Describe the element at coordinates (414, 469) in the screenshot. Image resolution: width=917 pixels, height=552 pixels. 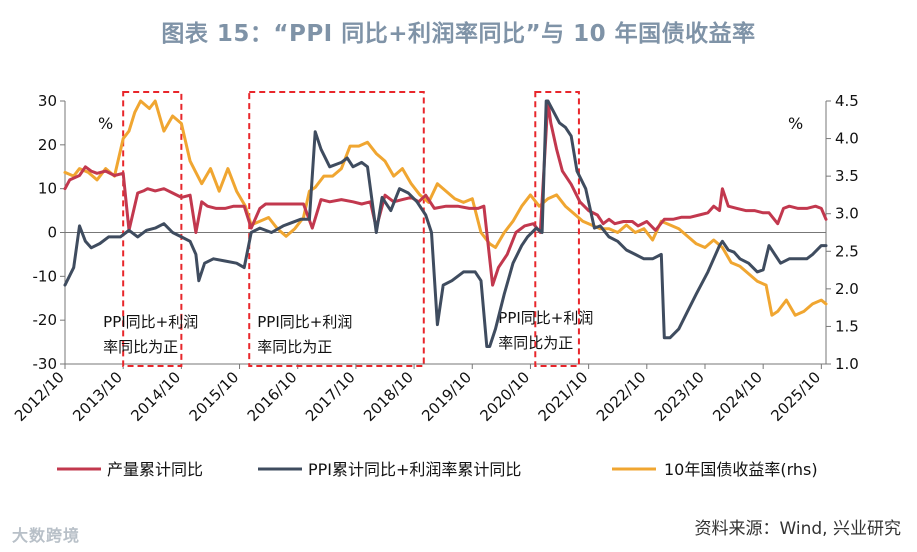
I see `legend-label-2: PPI累计同比+利润率累计同比` at that location.